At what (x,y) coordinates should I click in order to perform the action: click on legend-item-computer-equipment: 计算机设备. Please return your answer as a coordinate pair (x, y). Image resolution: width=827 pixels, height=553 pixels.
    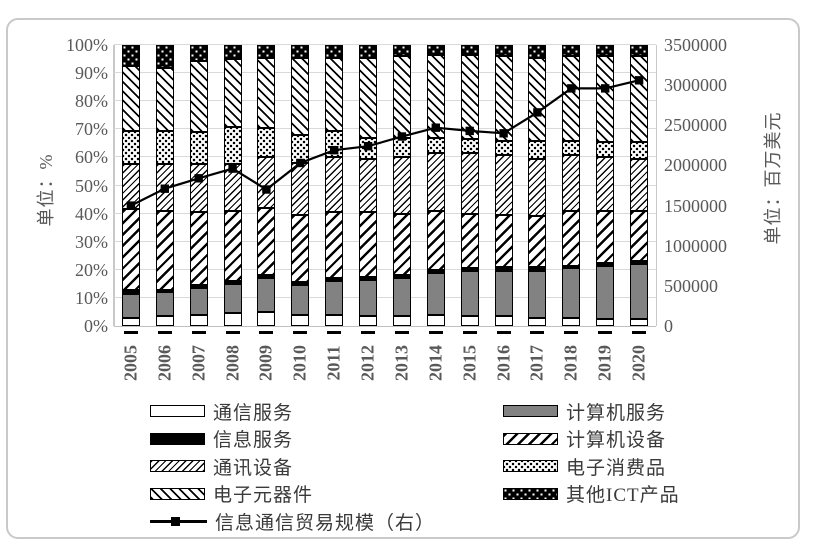
    Looking at the image, I should click on (584, 440).